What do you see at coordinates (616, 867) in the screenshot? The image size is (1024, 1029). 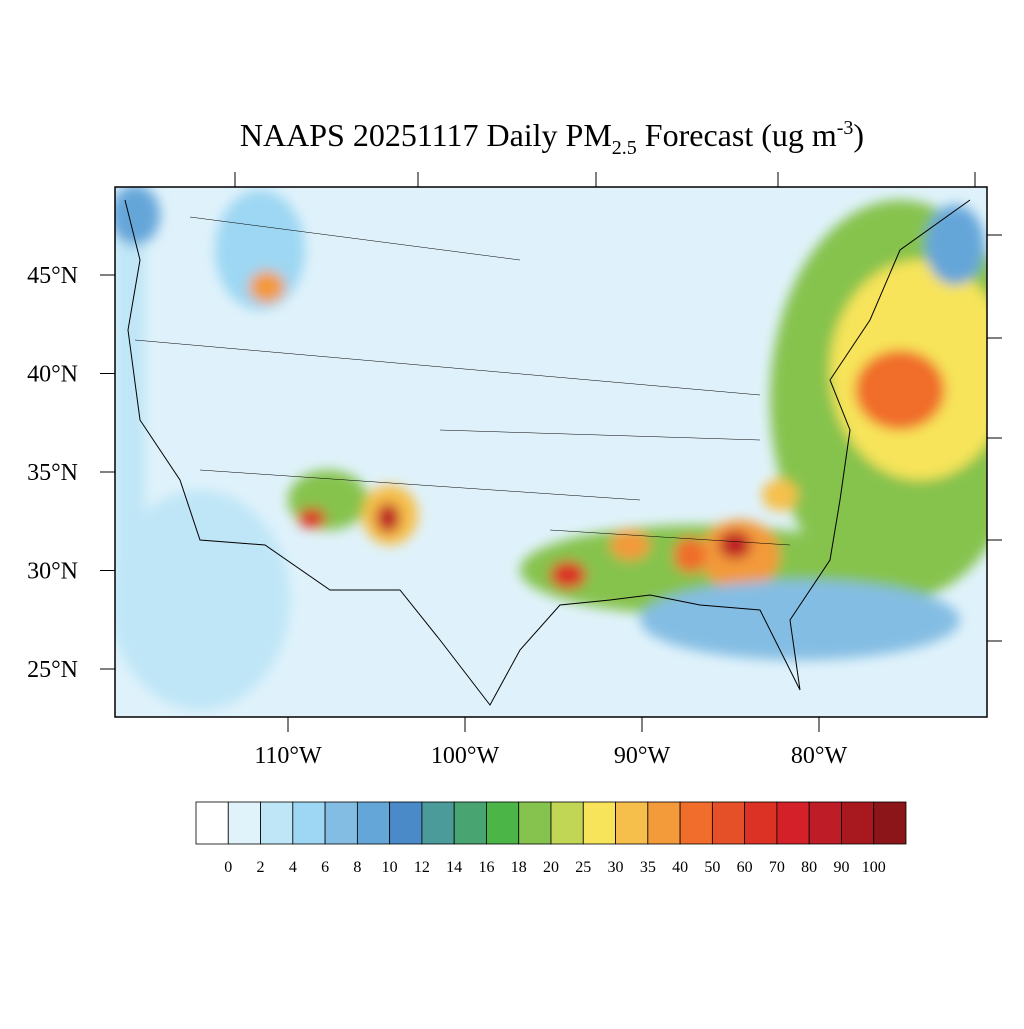 I see `colorbar-label: 30` at bounding box center [616, 867].